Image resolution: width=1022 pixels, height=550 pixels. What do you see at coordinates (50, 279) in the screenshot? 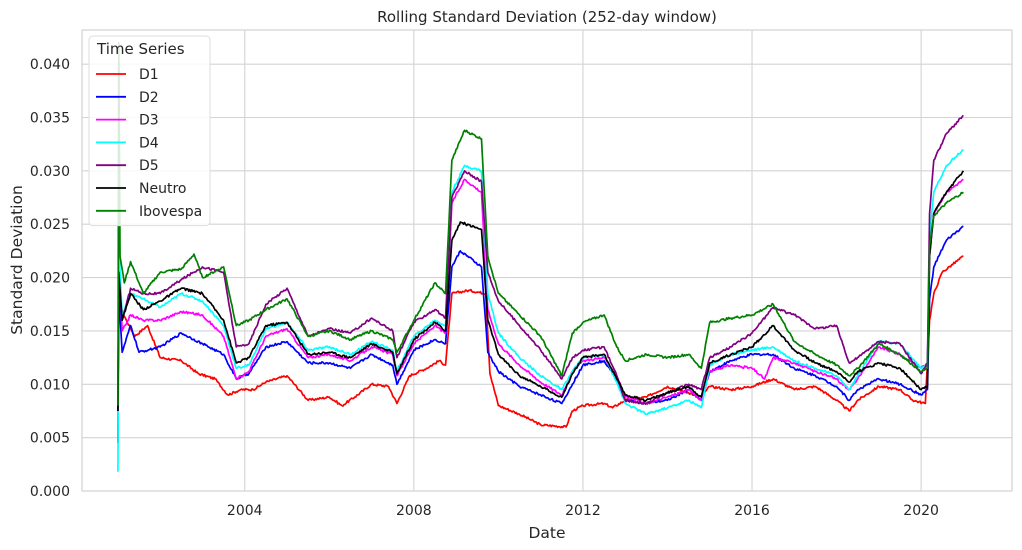
I see `y-tick-label: 0.020` at bounding box center [50, 279].